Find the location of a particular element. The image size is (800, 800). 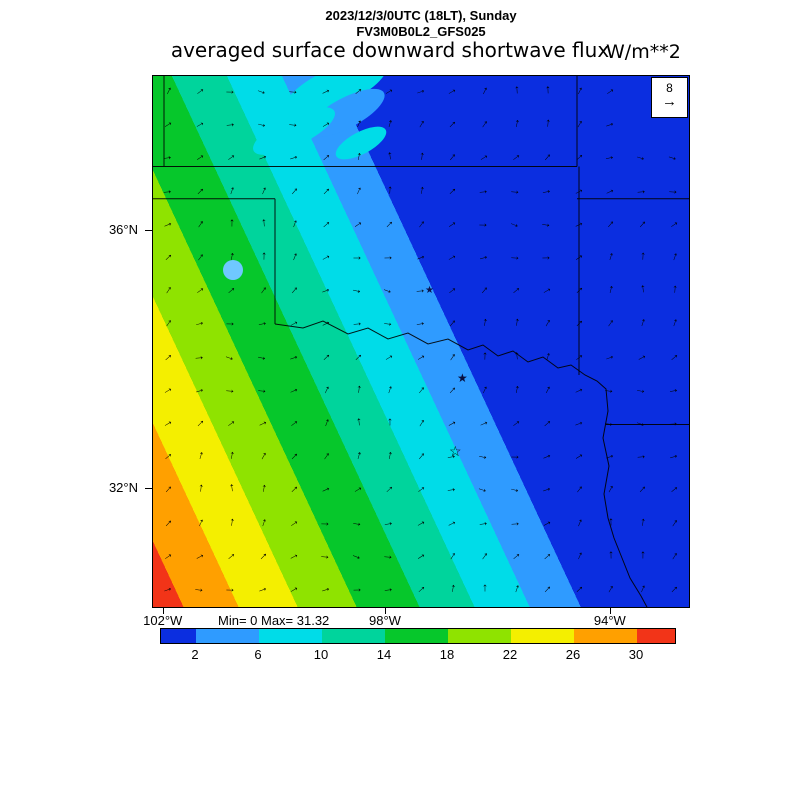

colorbar-tick-label: 18 is located at coordinates (447, 654).